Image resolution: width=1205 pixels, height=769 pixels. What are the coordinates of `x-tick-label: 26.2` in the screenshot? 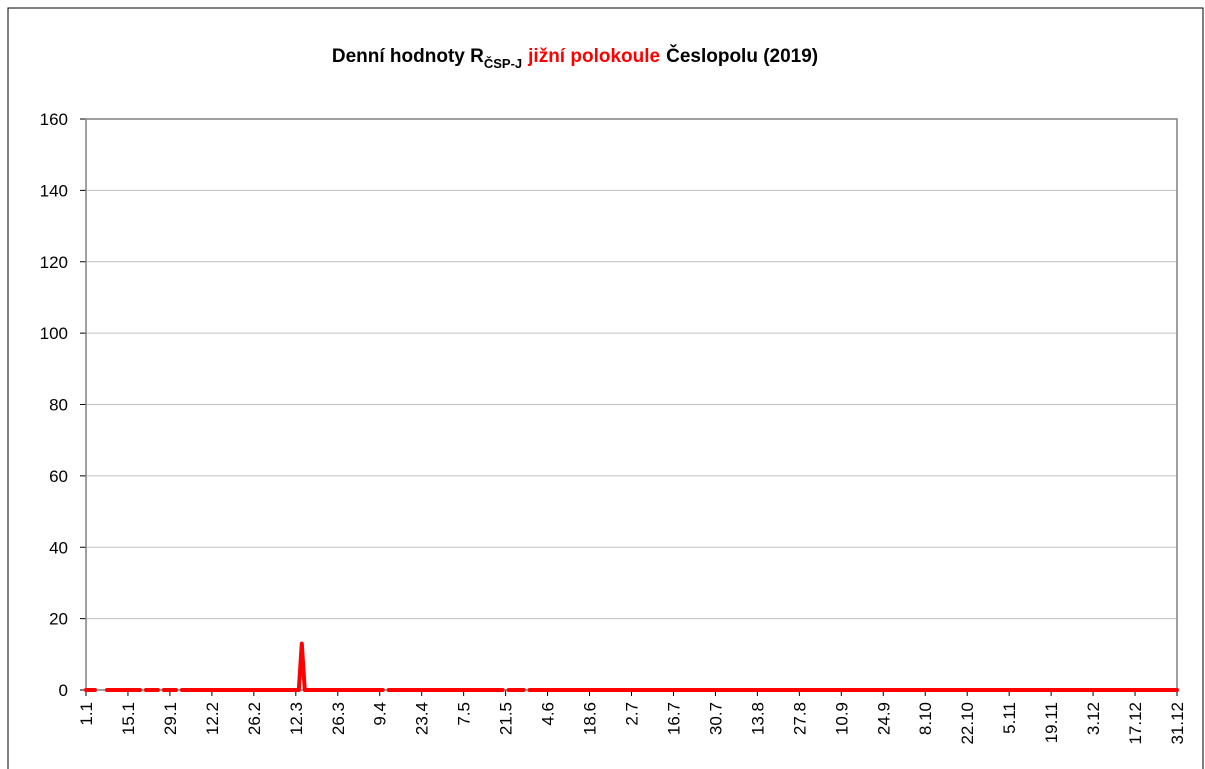 It's located at (254, 718).